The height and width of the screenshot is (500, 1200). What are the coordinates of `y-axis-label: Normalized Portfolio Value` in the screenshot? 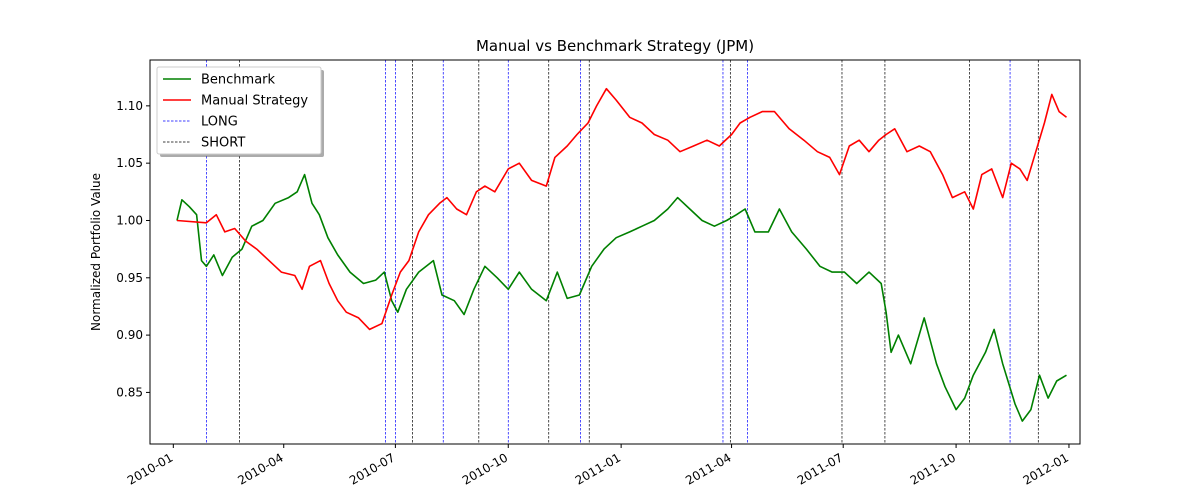 It's located at (96, 252).